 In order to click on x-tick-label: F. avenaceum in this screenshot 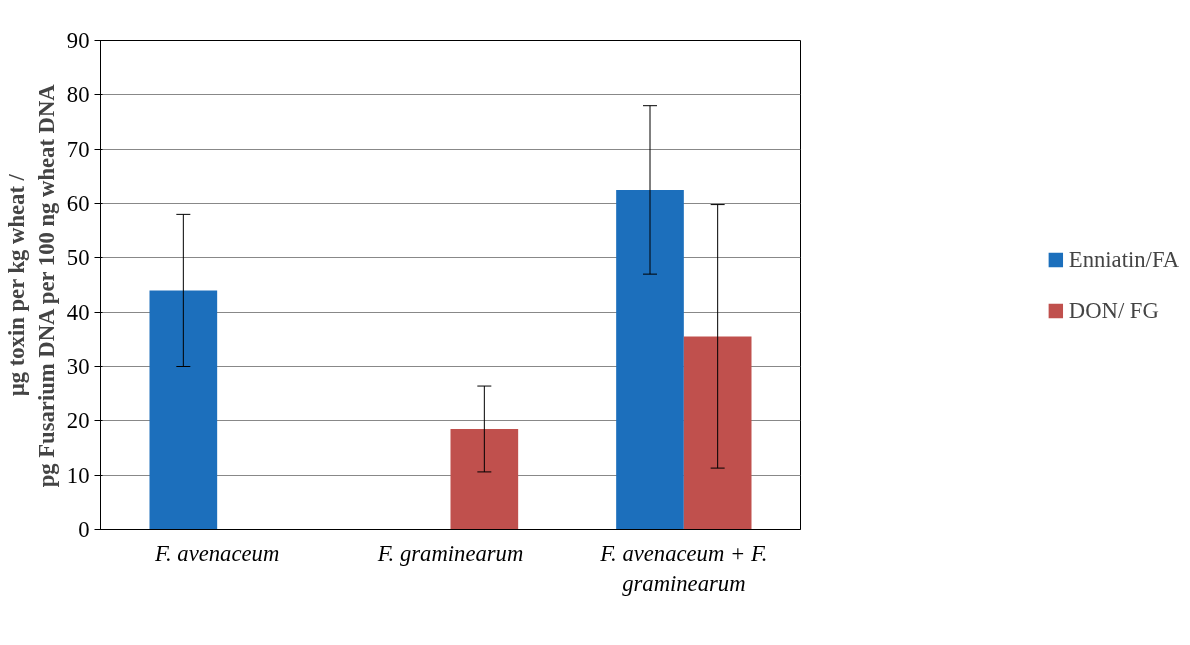, I will do `click(217, 553)`.